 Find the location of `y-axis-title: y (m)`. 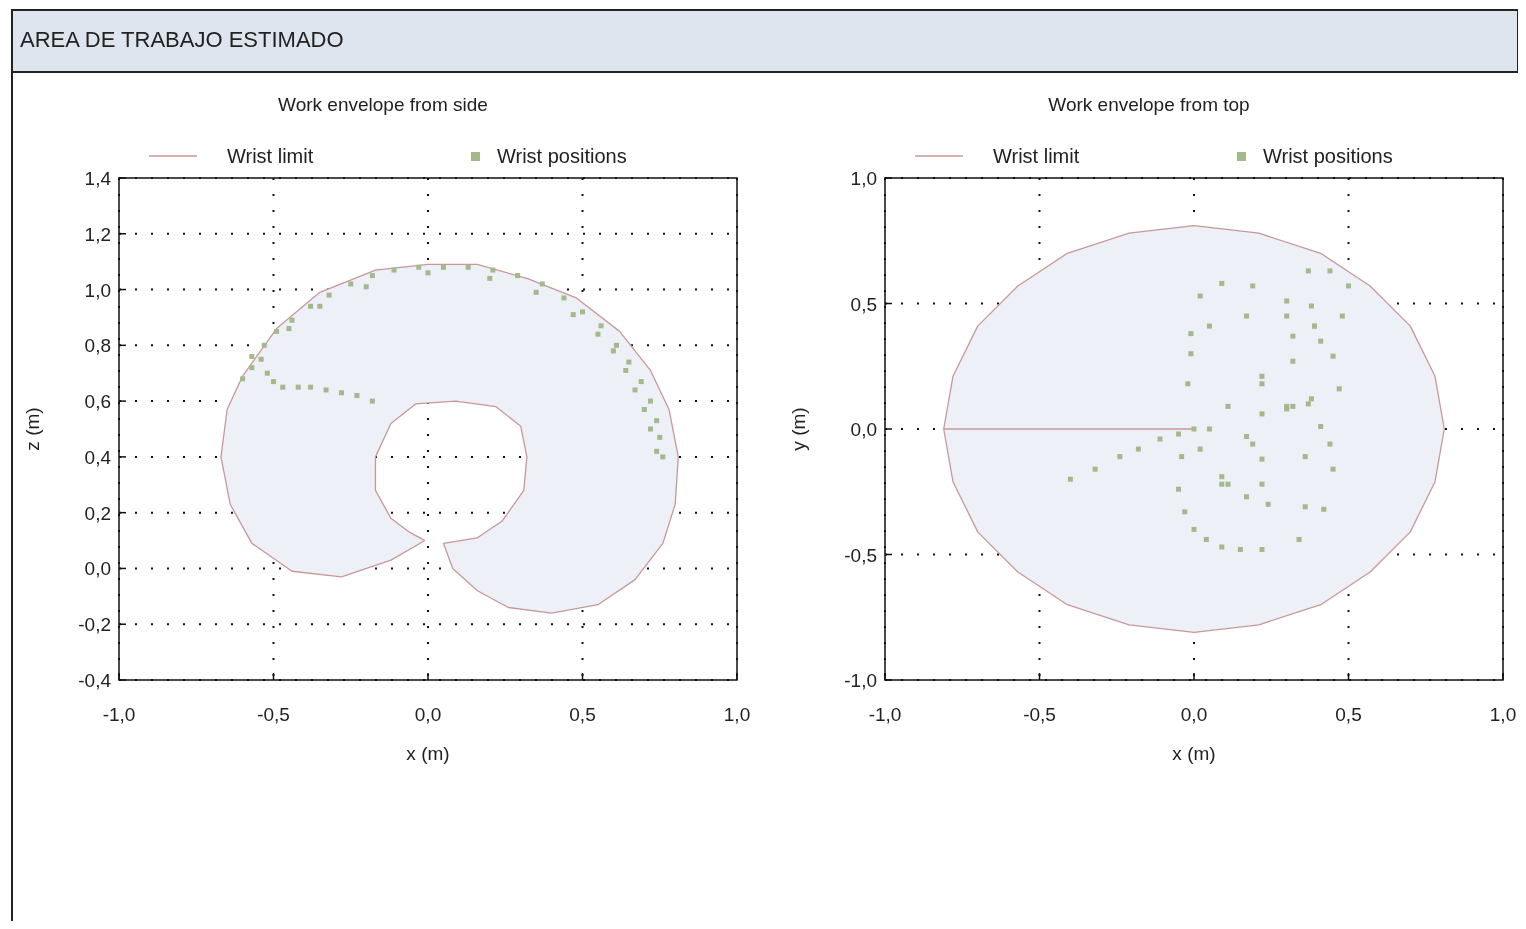

y-axis-title: y (m) is located at coordinates (798, 429).